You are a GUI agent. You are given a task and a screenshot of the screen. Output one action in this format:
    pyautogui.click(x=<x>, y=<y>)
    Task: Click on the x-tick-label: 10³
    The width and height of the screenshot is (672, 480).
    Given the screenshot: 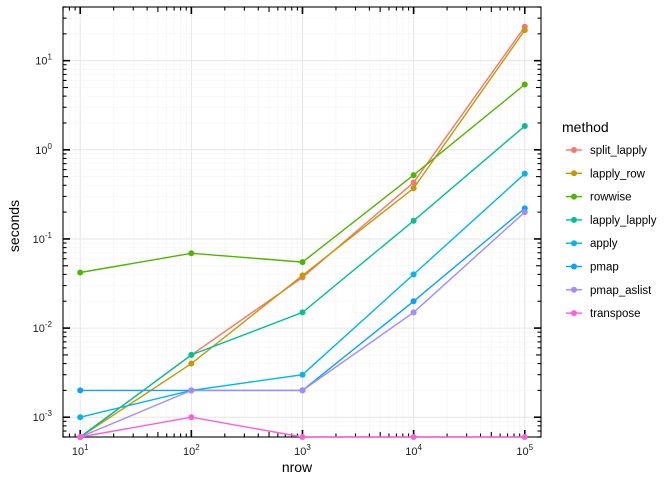 What is the action you would take?
    pyautogui.click(x=302, y=450)
    